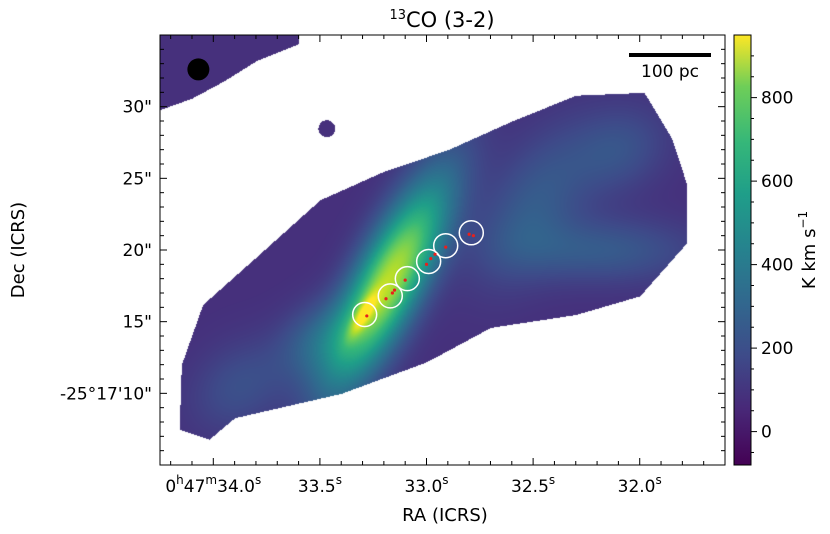  What do you see at coordinates (450, 20) in the screenshot?
I see `title-text: CO (3-2)` at bounding box center [450, 20].